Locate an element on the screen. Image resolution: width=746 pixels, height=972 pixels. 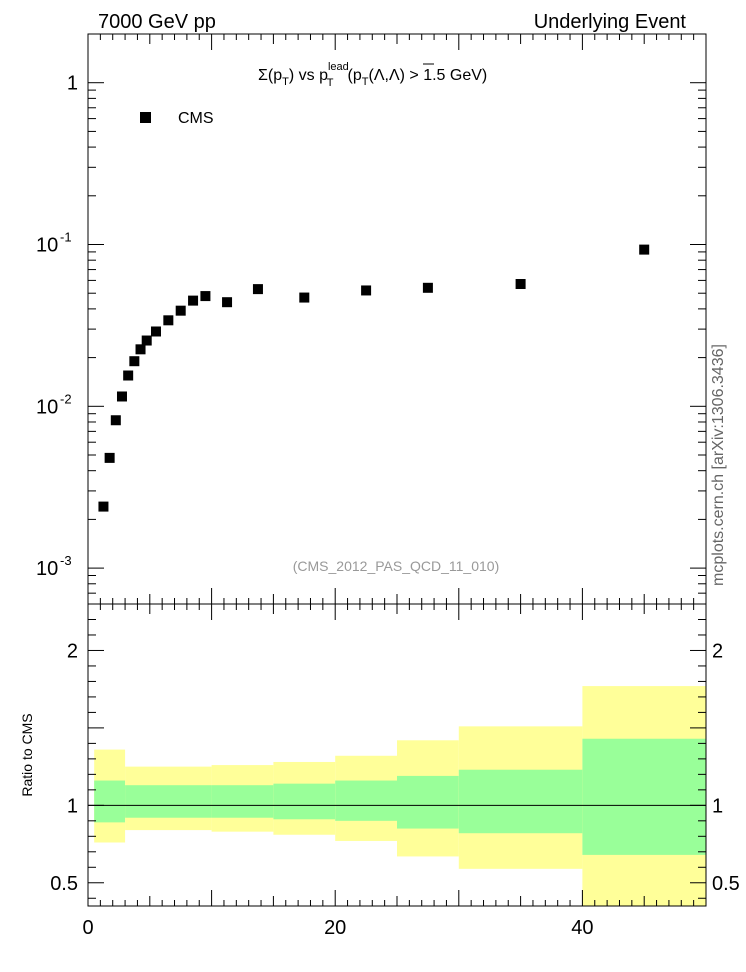
plot-title: Σ(pT) vs plead T (pT(Λ,Λ) > 1.5 GeV) is located at coordinates (372, 75).